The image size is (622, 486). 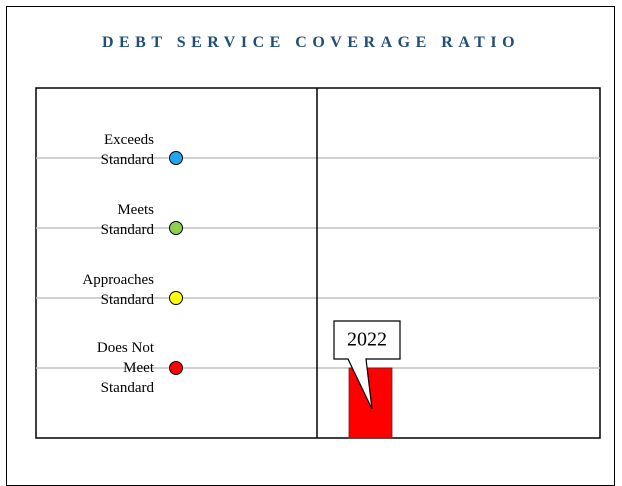 I want to click on category-label: 2022, so click(x=367, y=340).